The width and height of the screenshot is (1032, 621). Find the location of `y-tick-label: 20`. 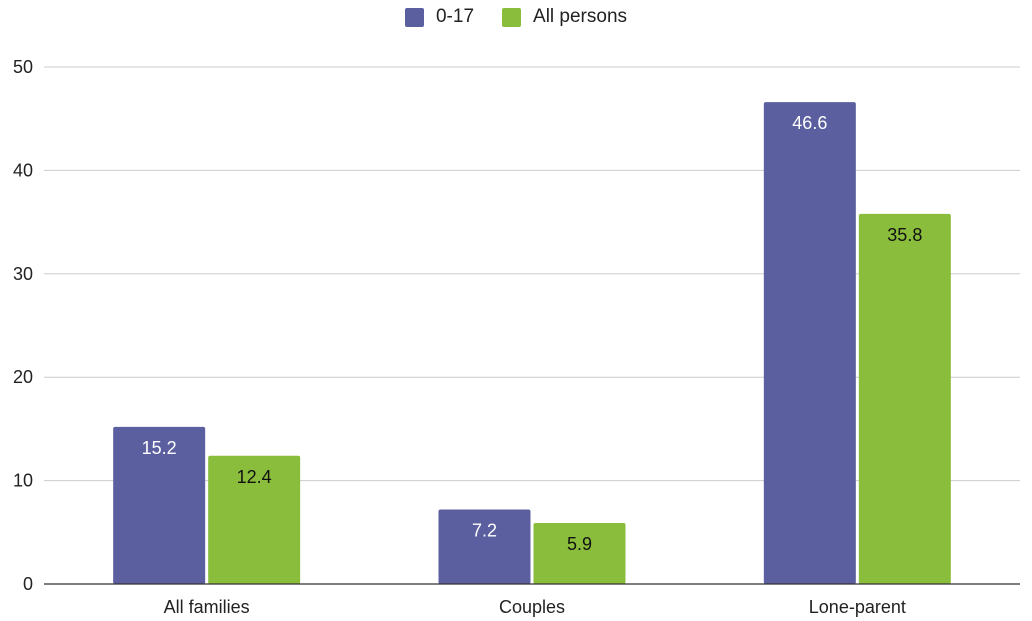

y-tick-label: 20 is located at coordinates (23, 377).